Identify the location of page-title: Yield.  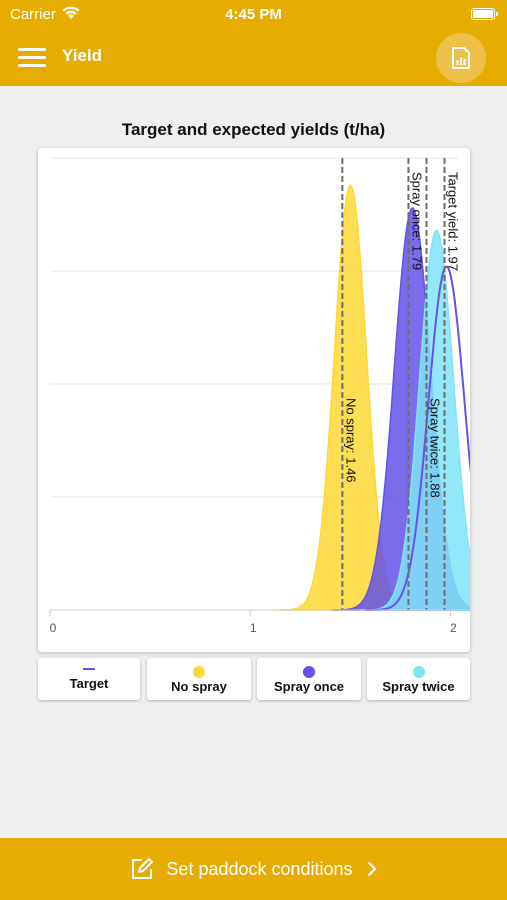
(82, 55).